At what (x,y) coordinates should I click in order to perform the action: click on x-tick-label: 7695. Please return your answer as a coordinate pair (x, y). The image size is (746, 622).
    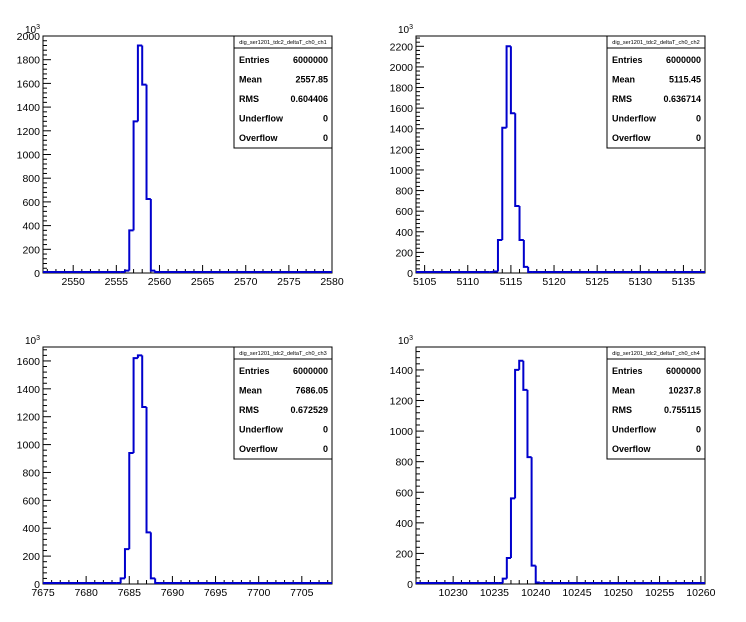
    Looking at the image, I should click on (216, 593).